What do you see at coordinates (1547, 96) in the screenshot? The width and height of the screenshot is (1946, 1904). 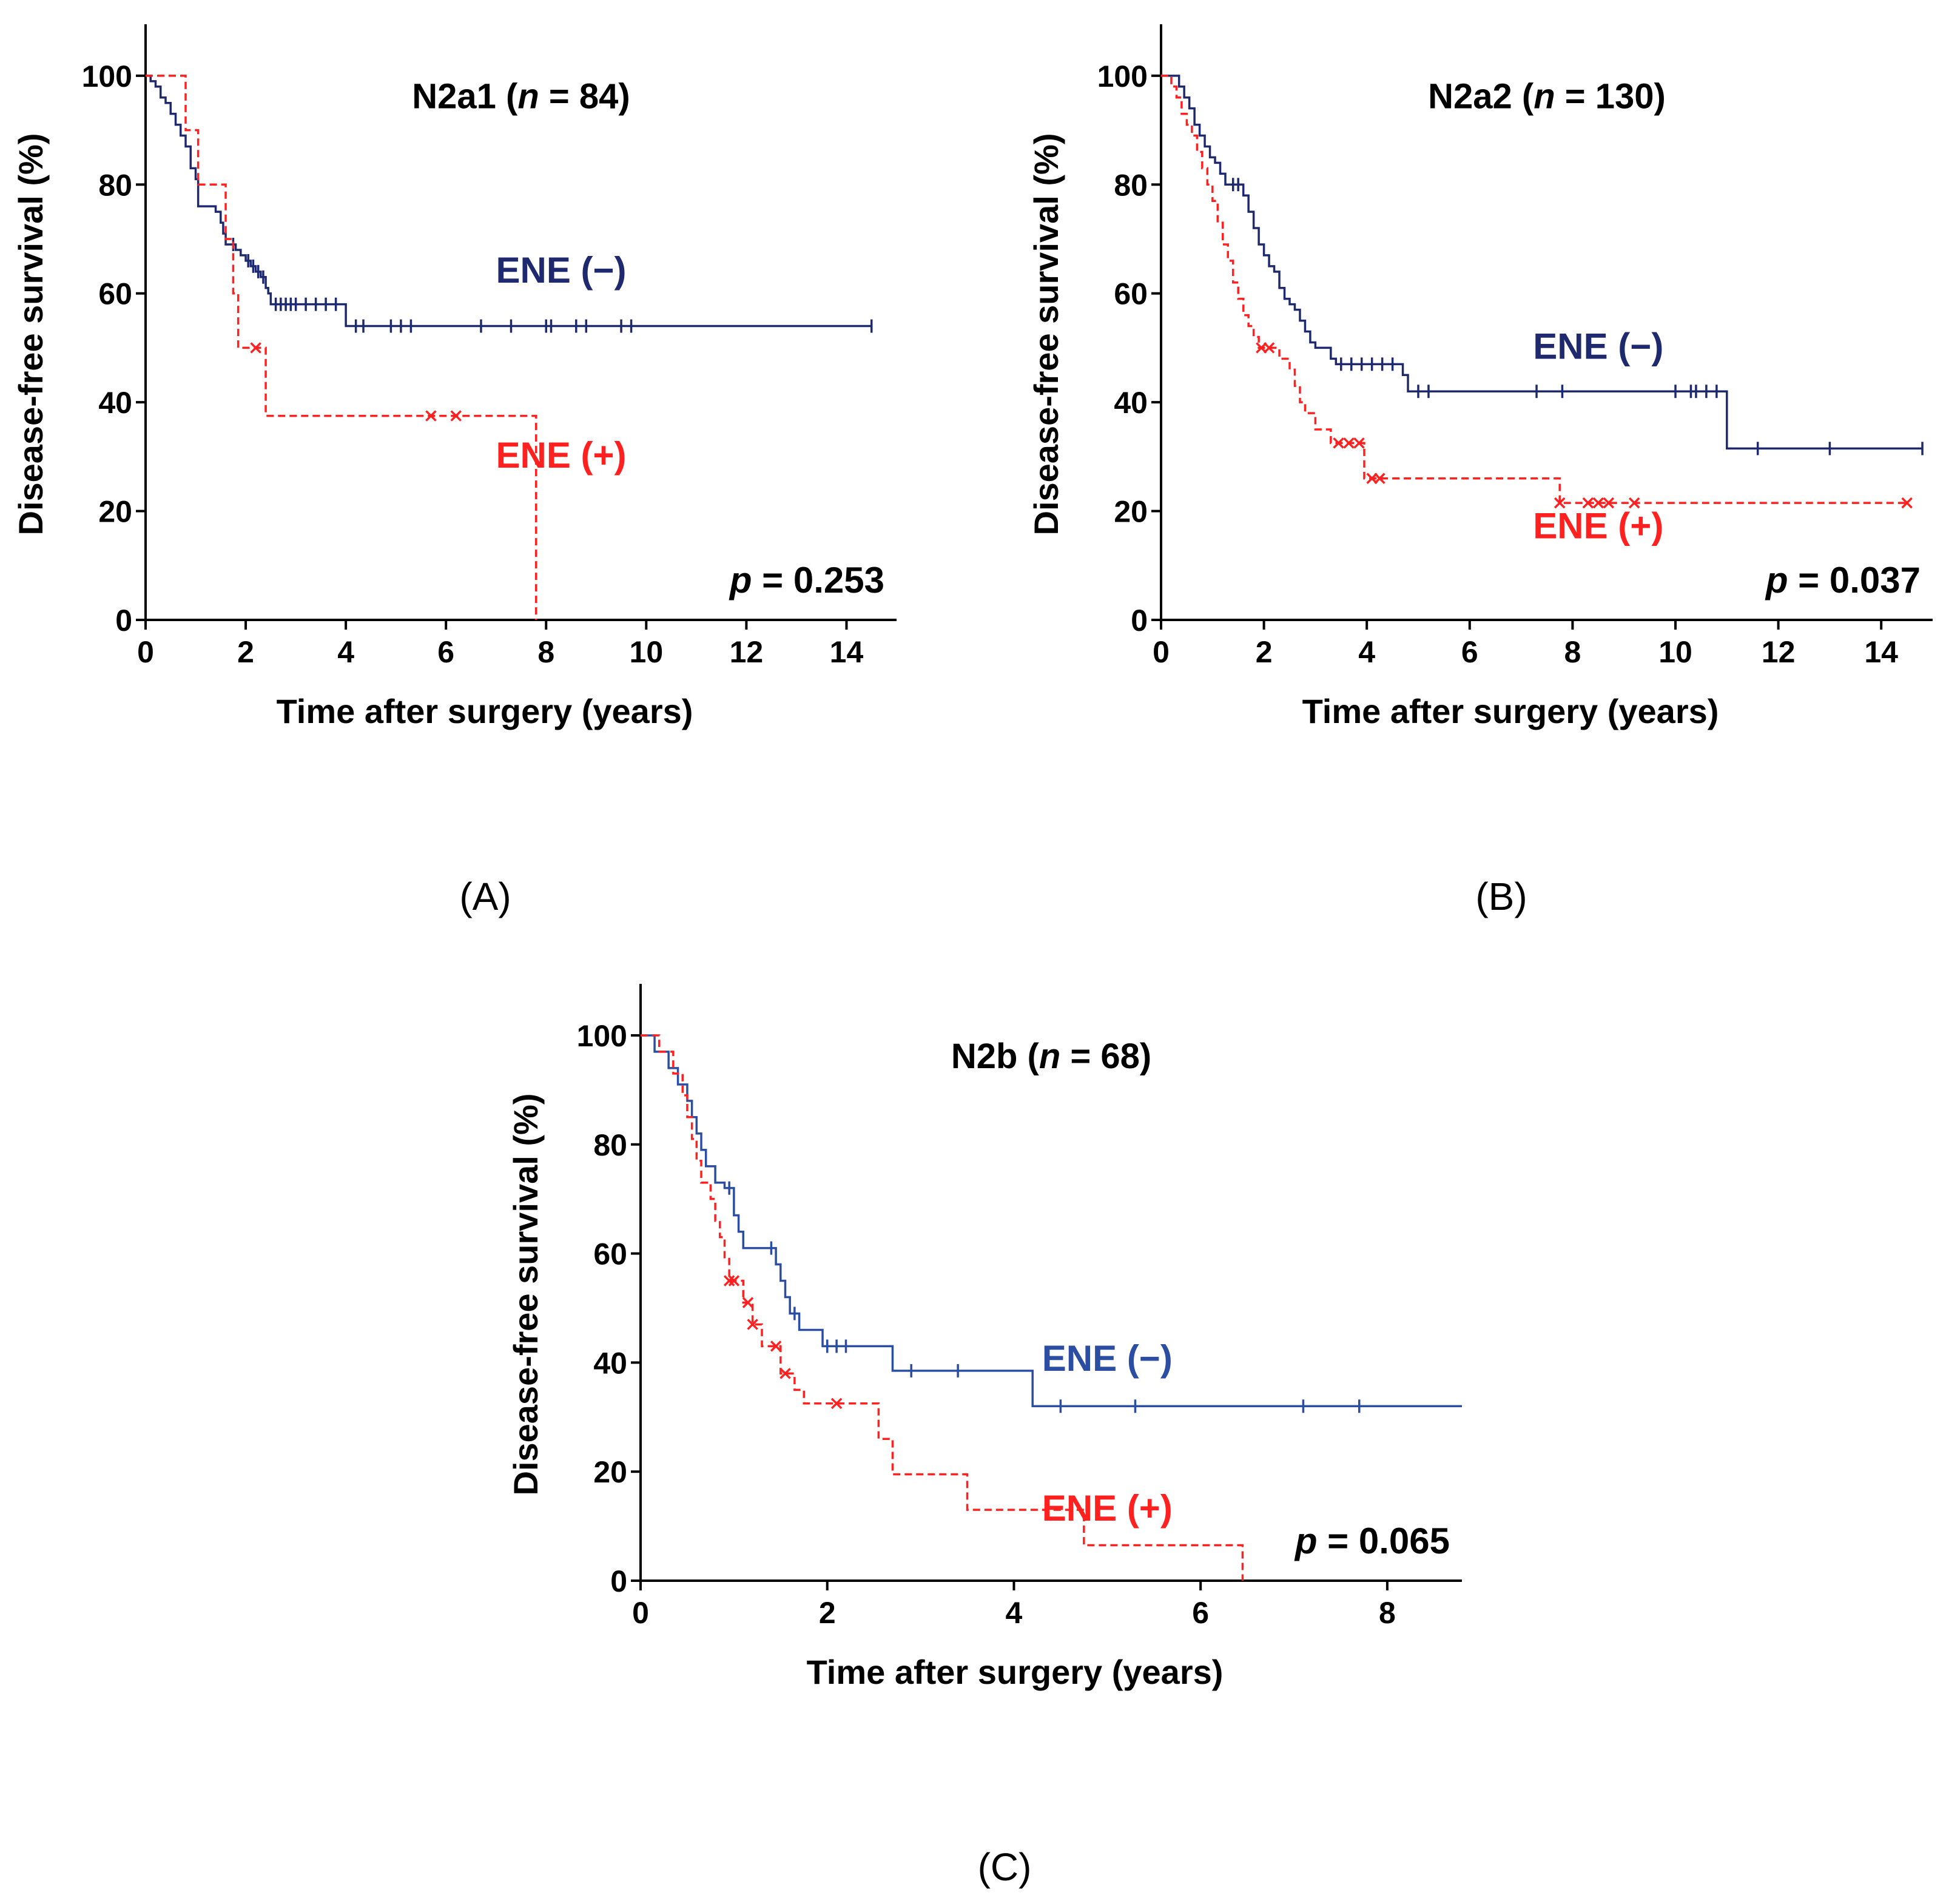 I see `panel-title: N2a2 (n = 130)` at bounding box center [1547, 96].